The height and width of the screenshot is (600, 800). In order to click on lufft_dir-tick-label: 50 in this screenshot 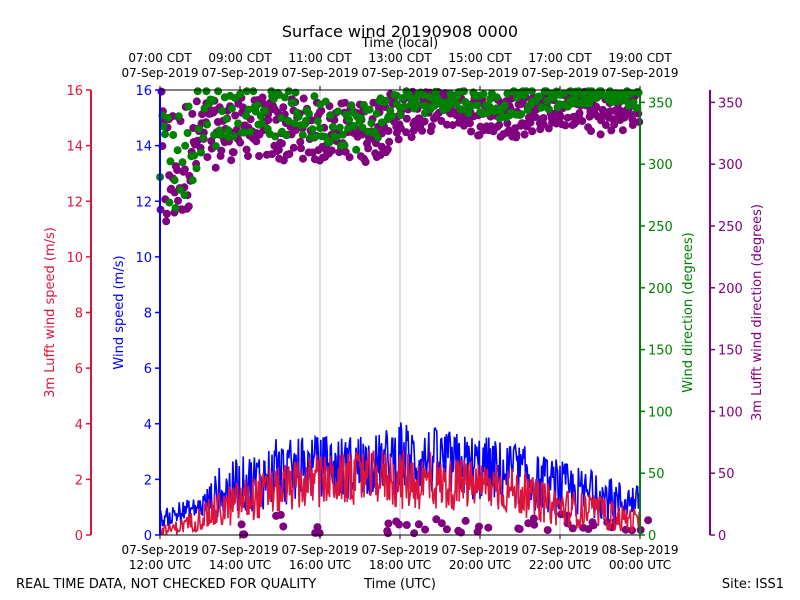, I will do `click(726, 474)`.